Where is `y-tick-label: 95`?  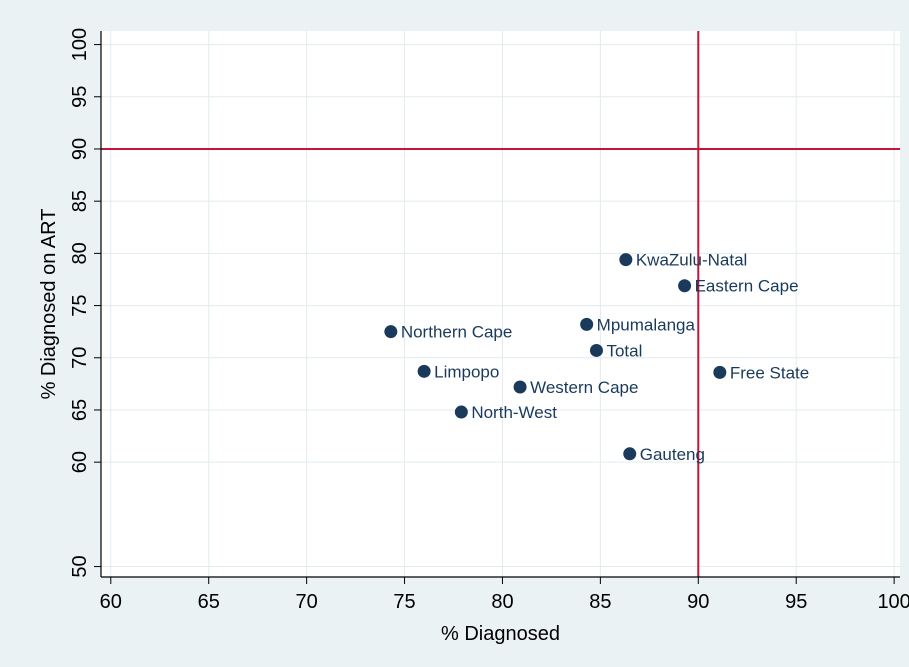 y-tick-label: 95 is located at coordinates (80, 97).